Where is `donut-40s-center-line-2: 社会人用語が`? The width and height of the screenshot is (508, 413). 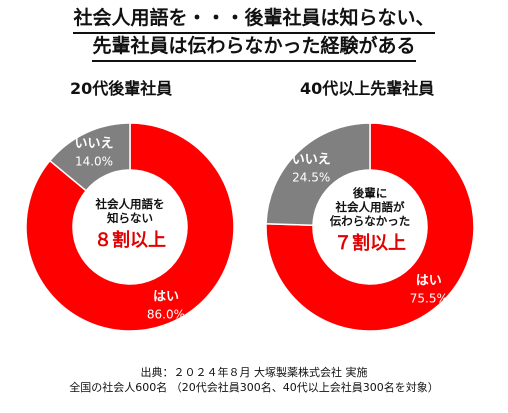
donut-40s-center-line-2: 社会人用語が is located at coordinates (370, 207).